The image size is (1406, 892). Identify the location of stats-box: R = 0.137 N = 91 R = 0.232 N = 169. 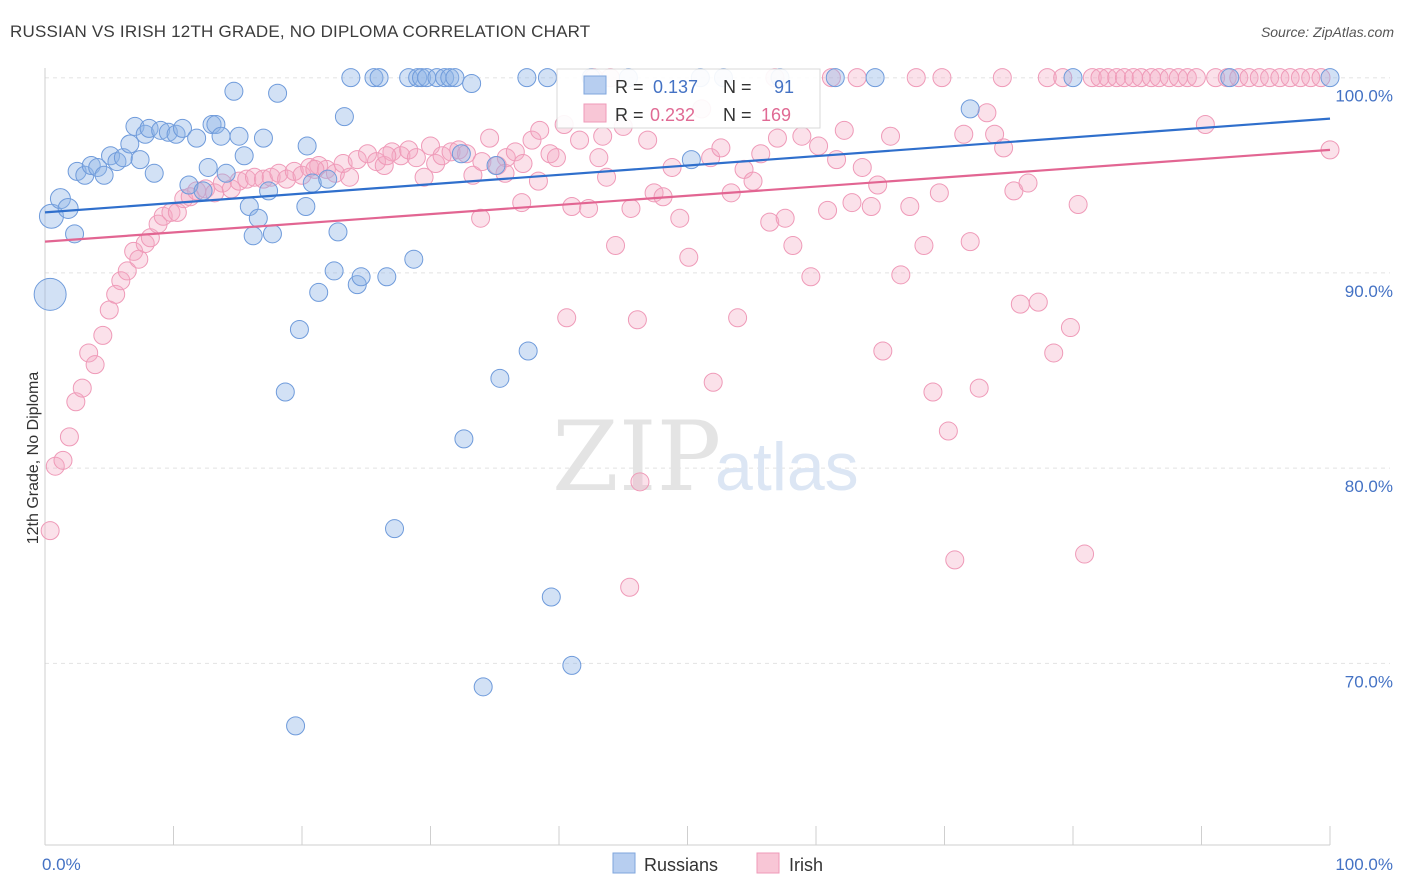
(688, 98).